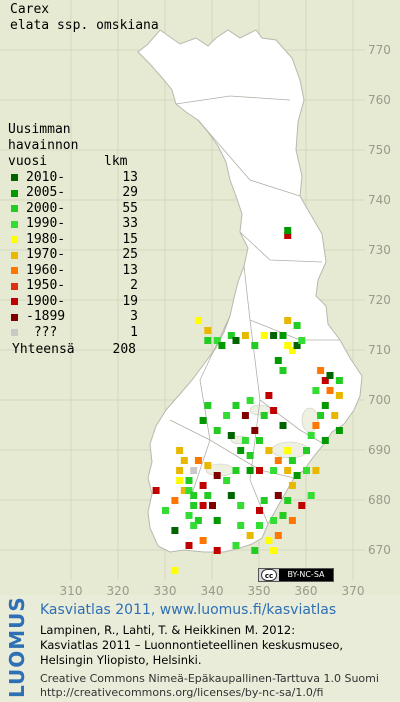 This screenshot has width=400, height=702. I want to click on legend-count: 19, so click(130, 301).